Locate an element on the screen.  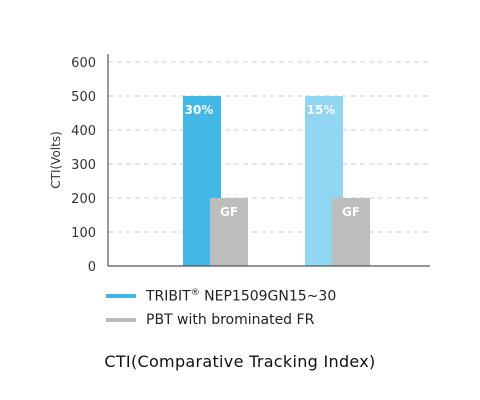
y-tick-label: 300 is located at coordinates (83, 165).